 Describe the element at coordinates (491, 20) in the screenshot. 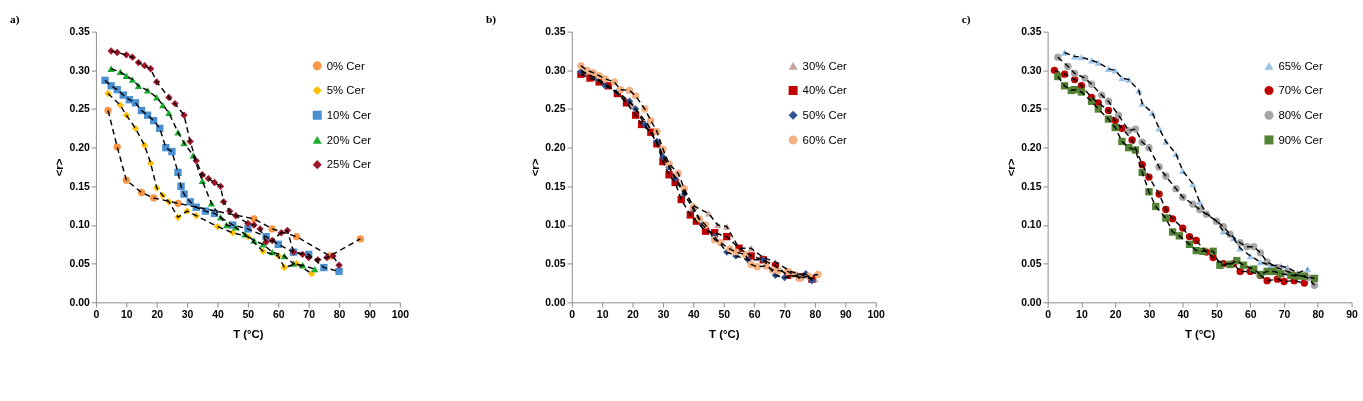

I see `chart-title: b)` at that location.